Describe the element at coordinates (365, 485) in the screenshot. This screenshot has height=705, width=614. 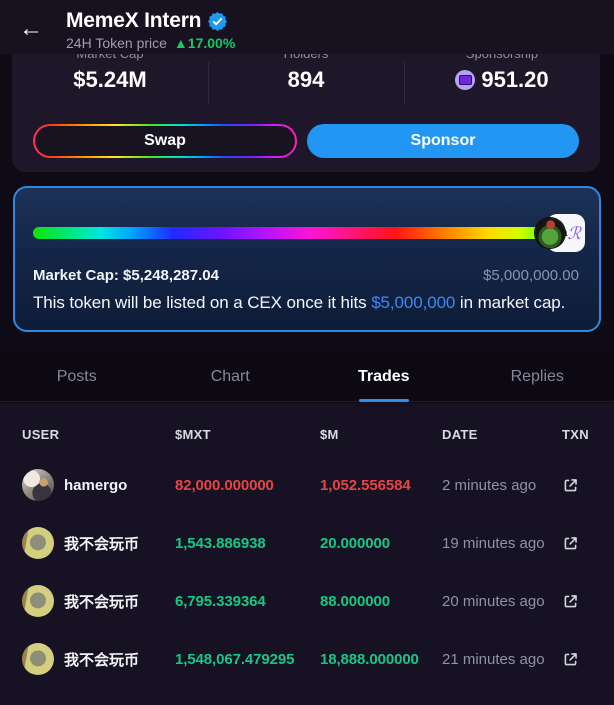
I see `trade-m-amount: 1,052.556584` at that location.